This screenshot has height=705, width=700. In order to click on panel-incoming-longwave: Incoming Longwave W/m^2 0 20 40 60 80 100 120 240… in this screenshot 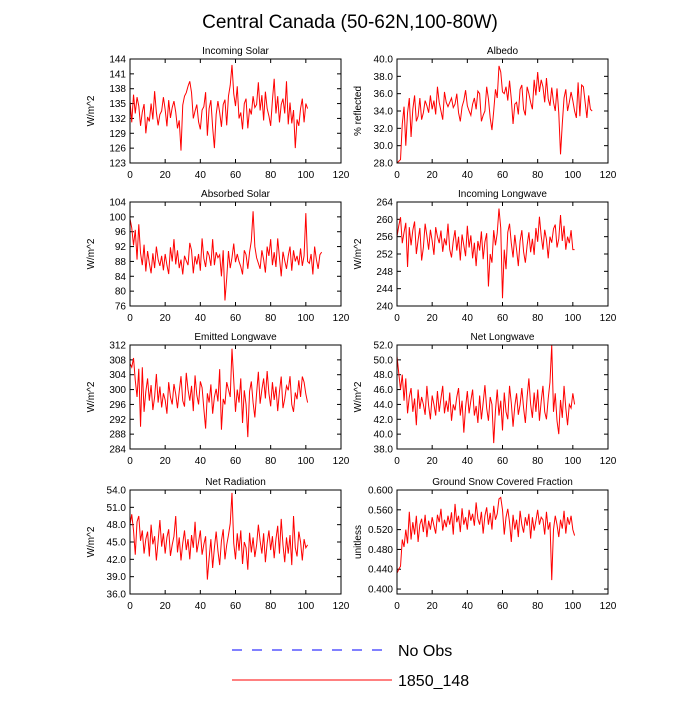, I will do `click(485, 256)`.